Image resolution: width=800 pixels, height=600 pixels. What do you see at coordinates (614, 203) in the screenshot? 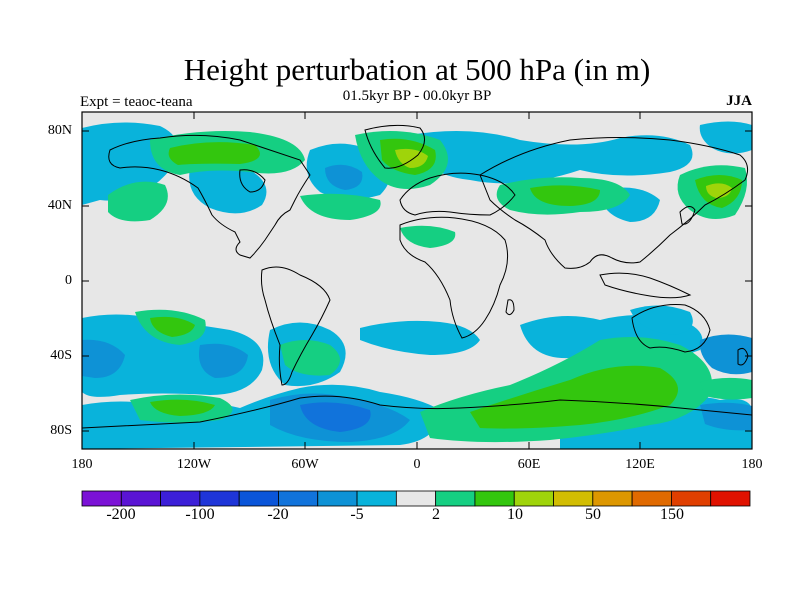
I see `coast-asia` at bounding box center [614, 203].